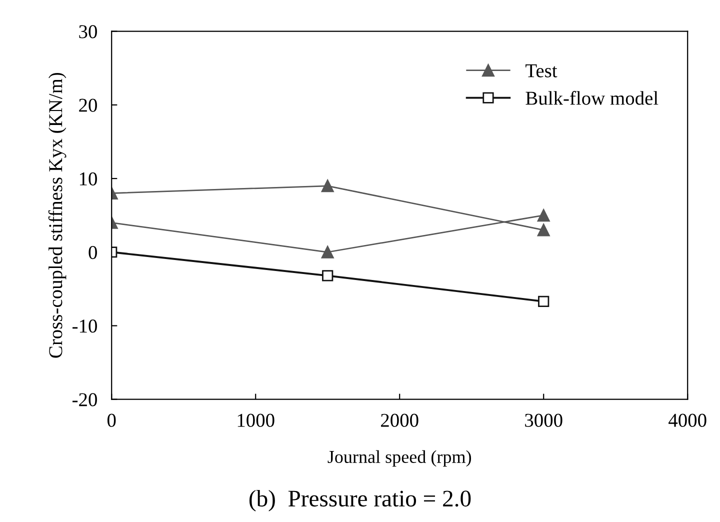  Describe the element at coordinates (84, 399) in the screenshot. I see `y-tick-label: -20` at that location.